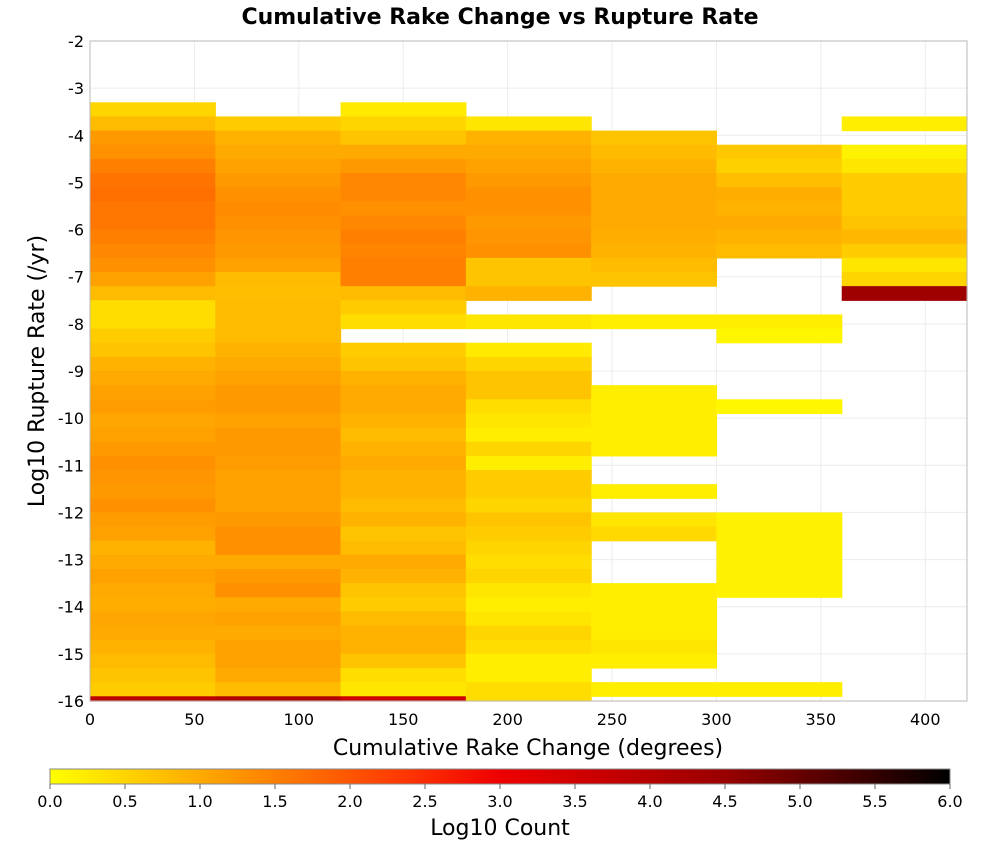 This screenshot has width=1000, height=850. What do you see at coordinates (507, 719) in the screenshot?
I see `x-tick-label: 200` at bounding box center [507, 719].